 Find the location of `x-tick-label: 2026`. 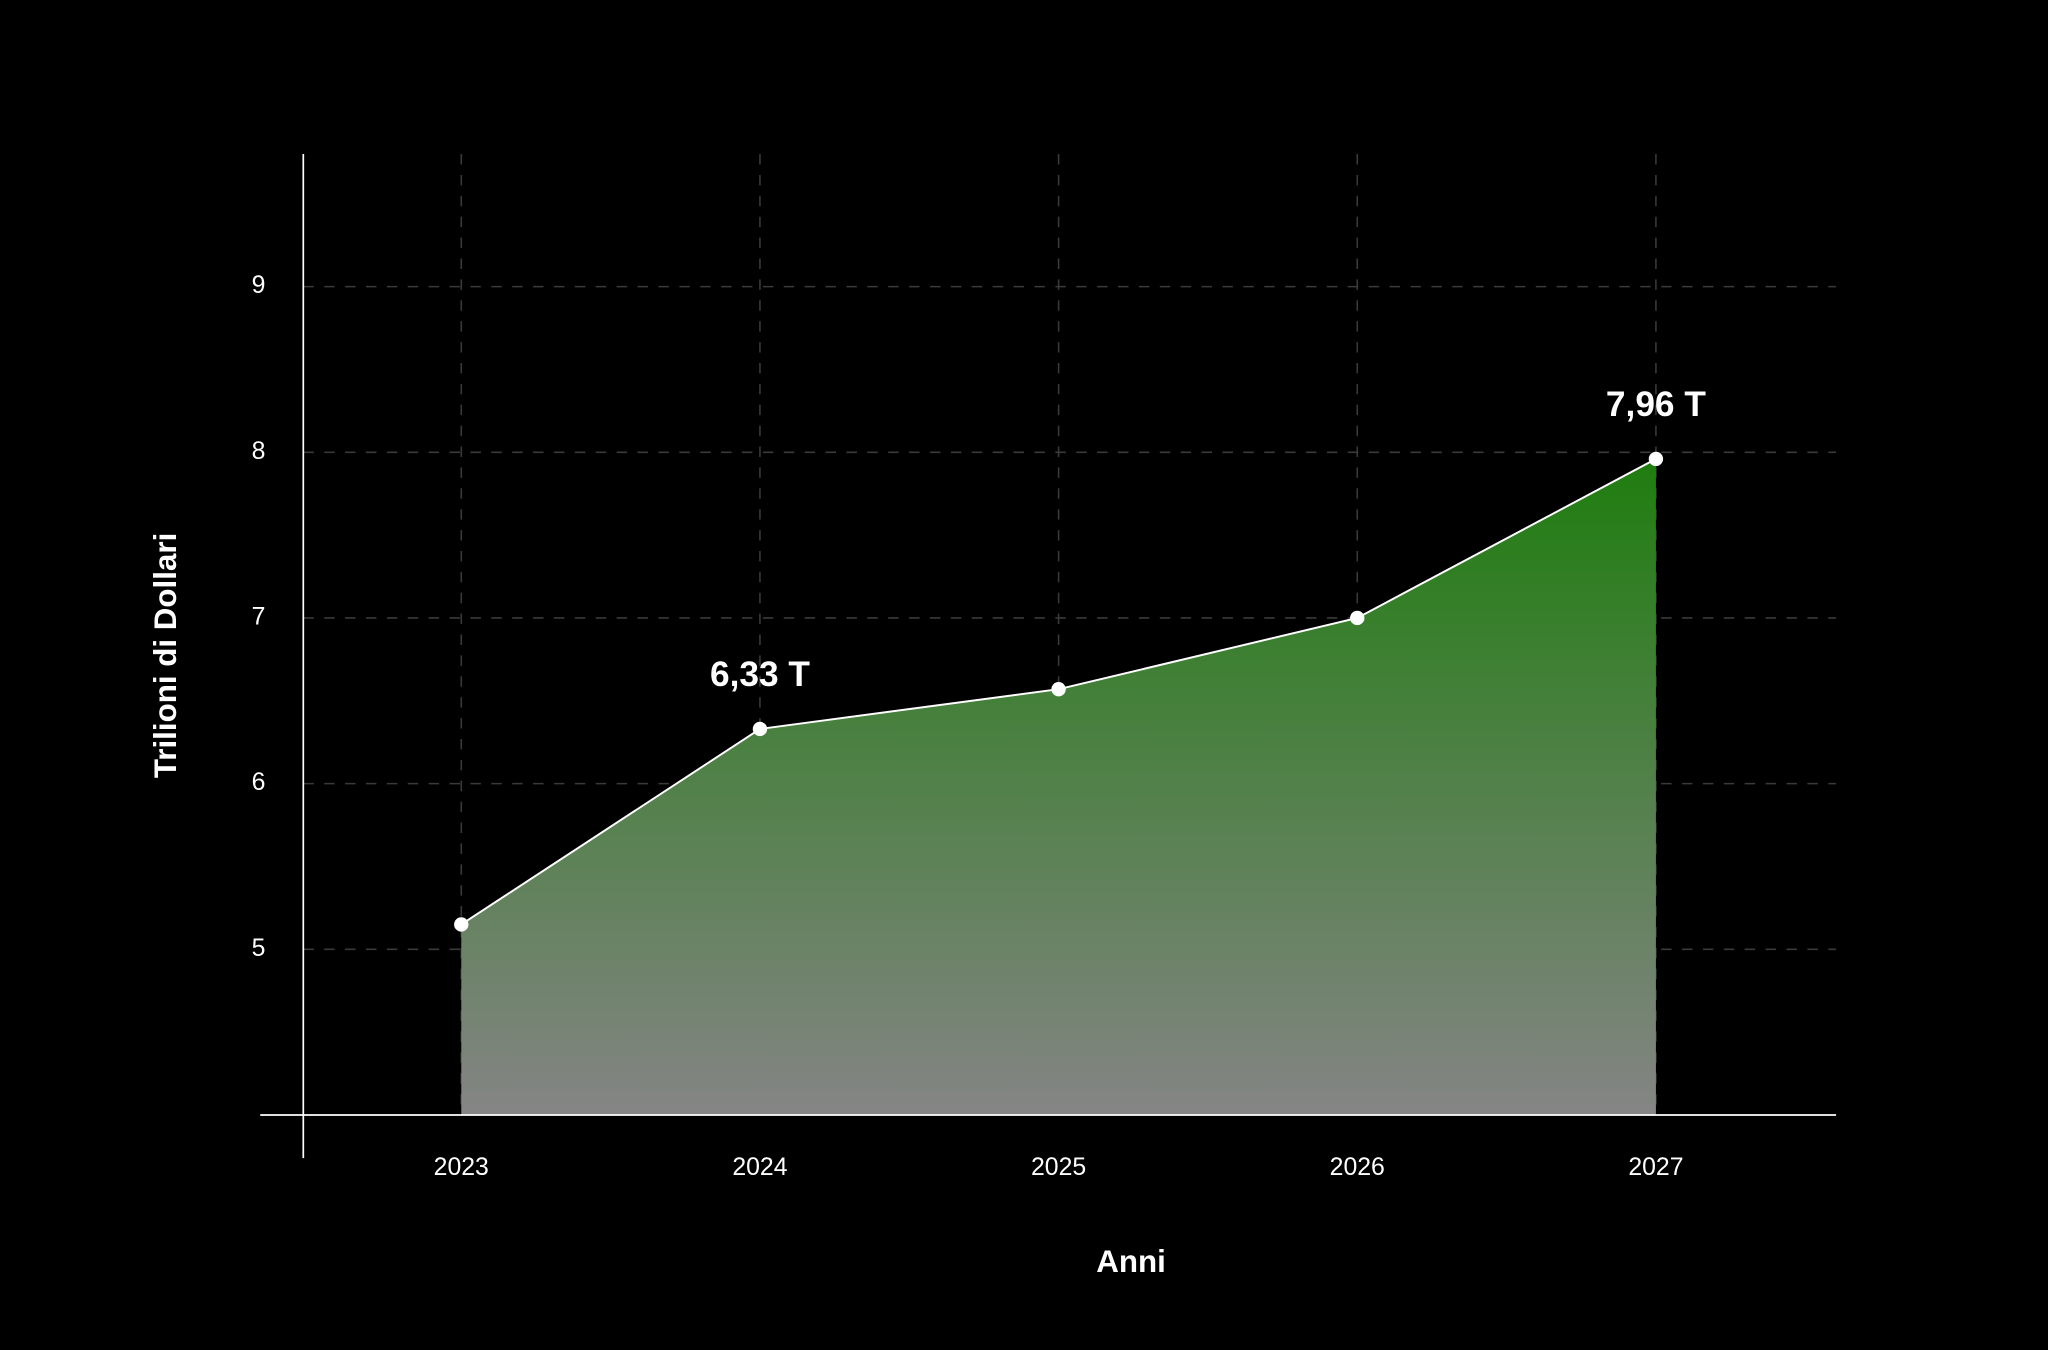

x-tick-label: 2026 is located at coordinates (1357, 1167).